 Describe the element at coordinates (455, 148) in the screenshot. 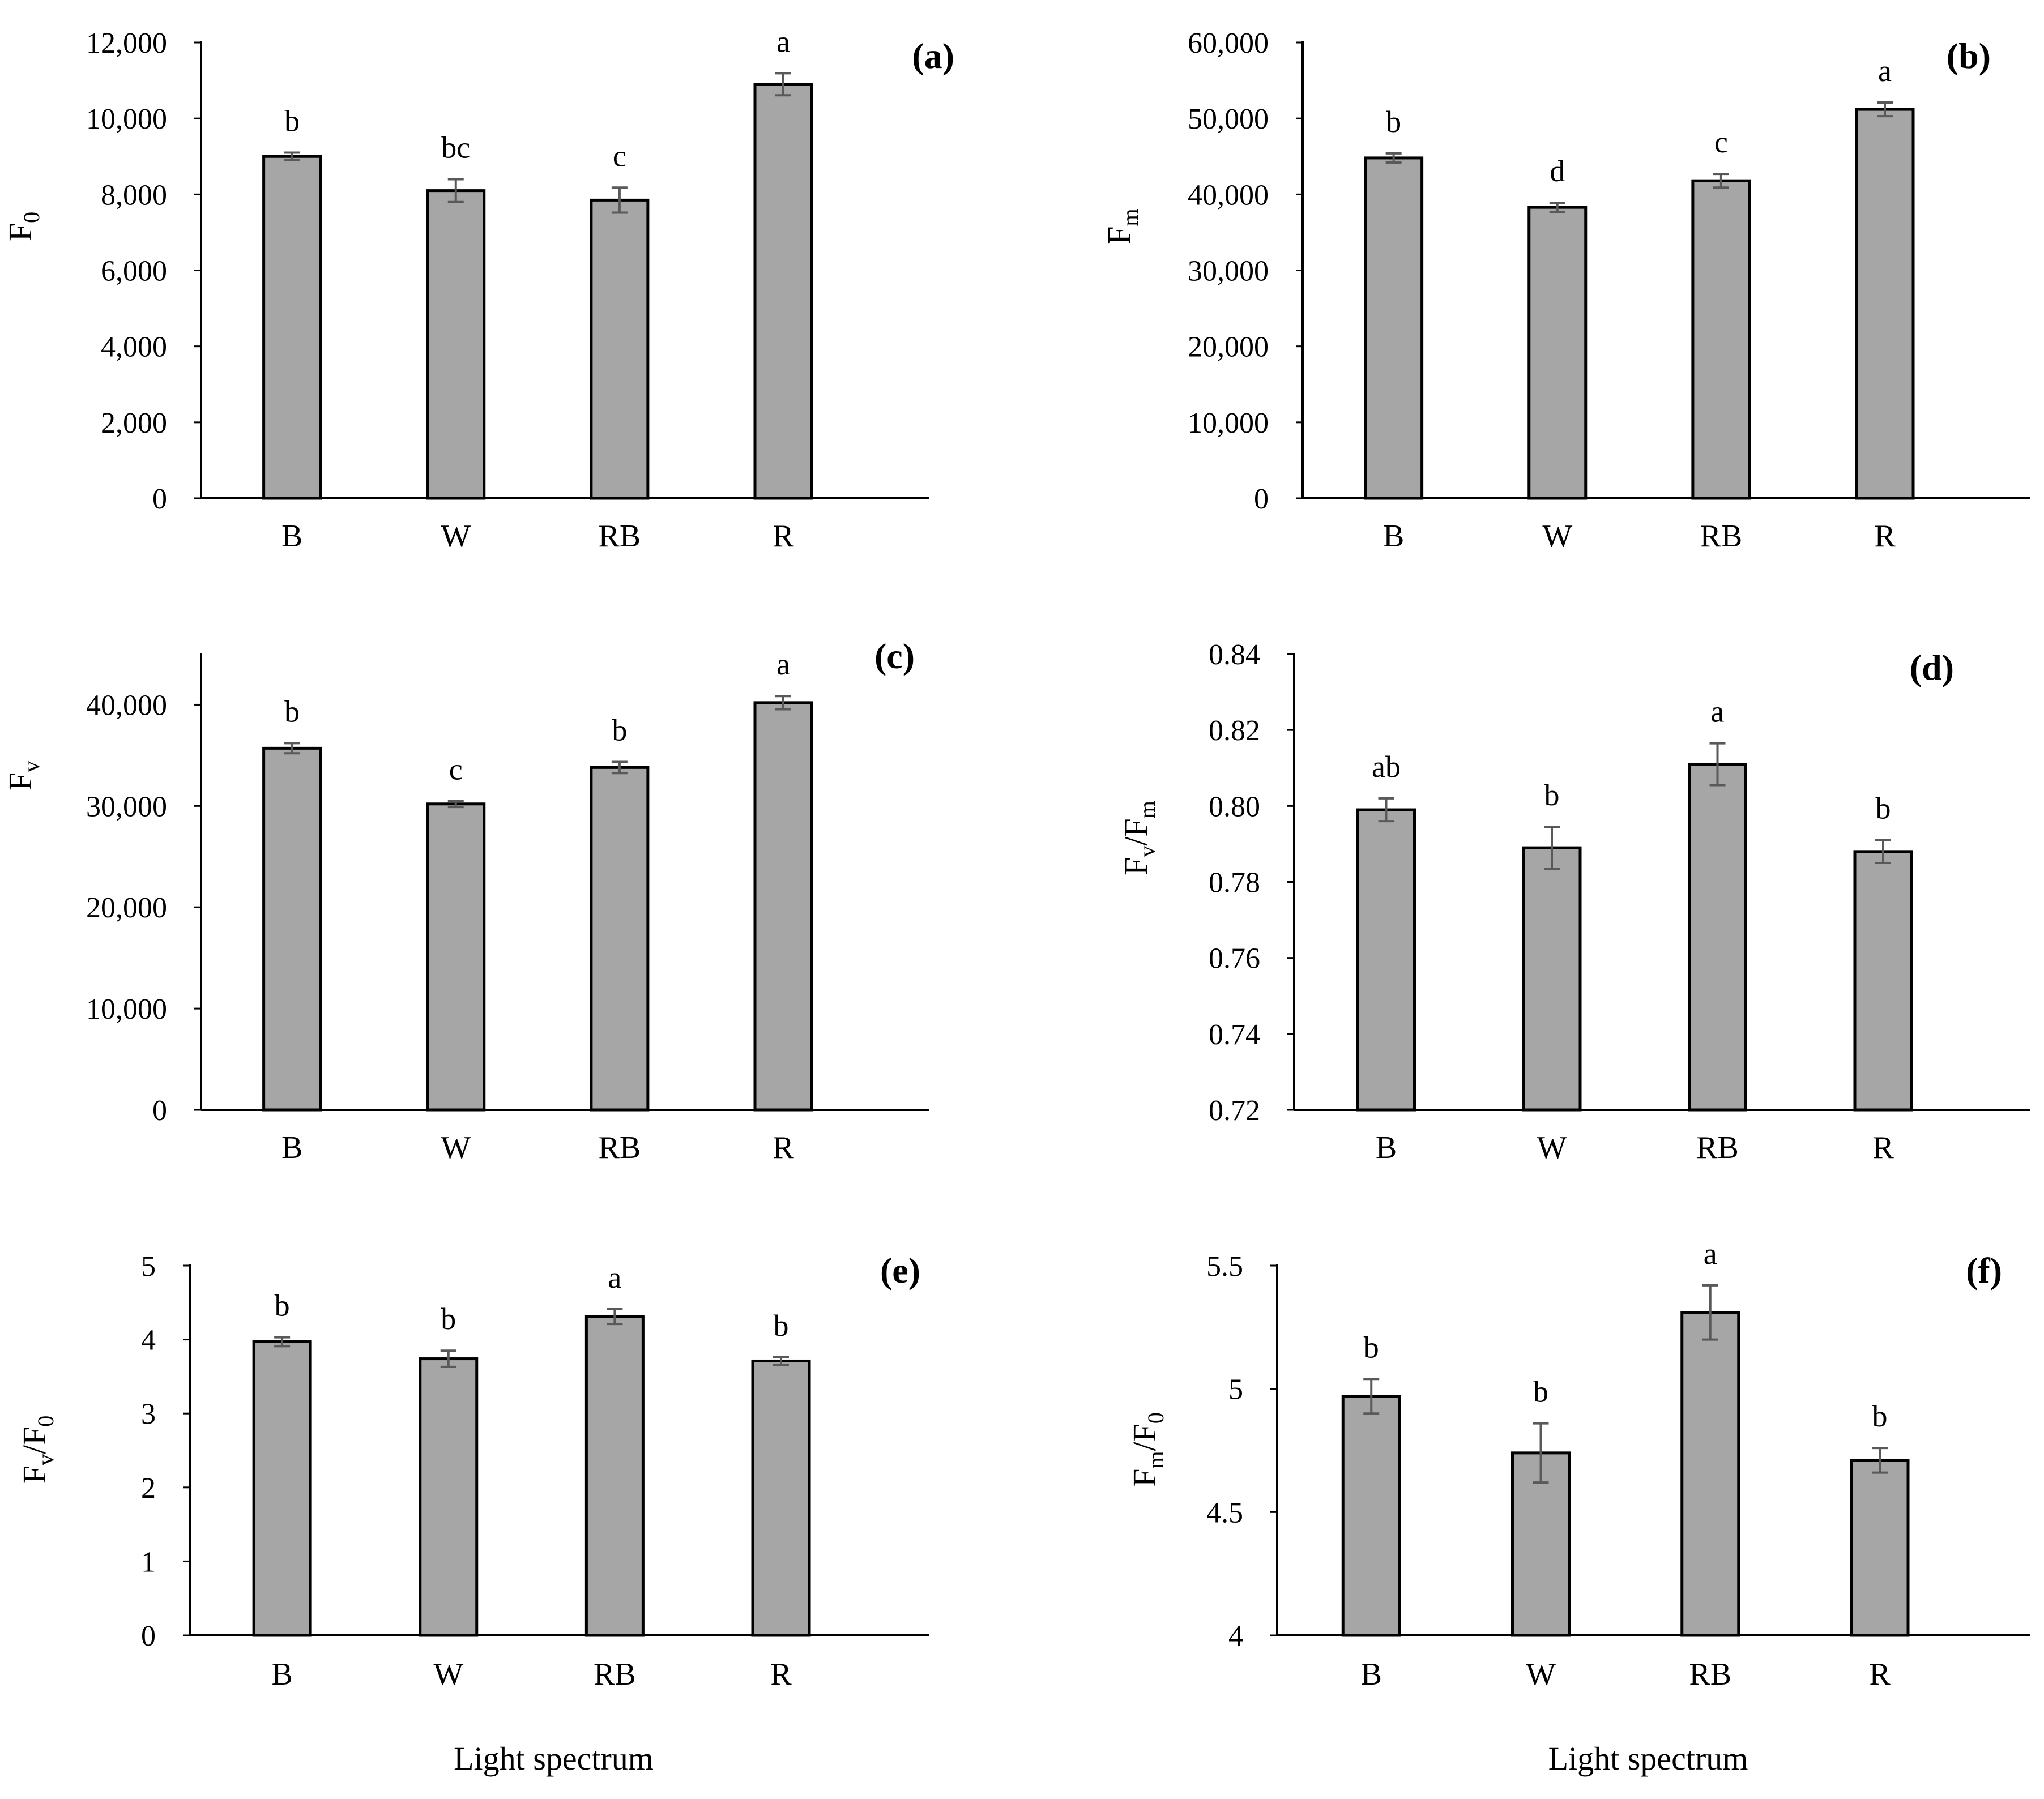

I see `significance-letter: bc` at that location.